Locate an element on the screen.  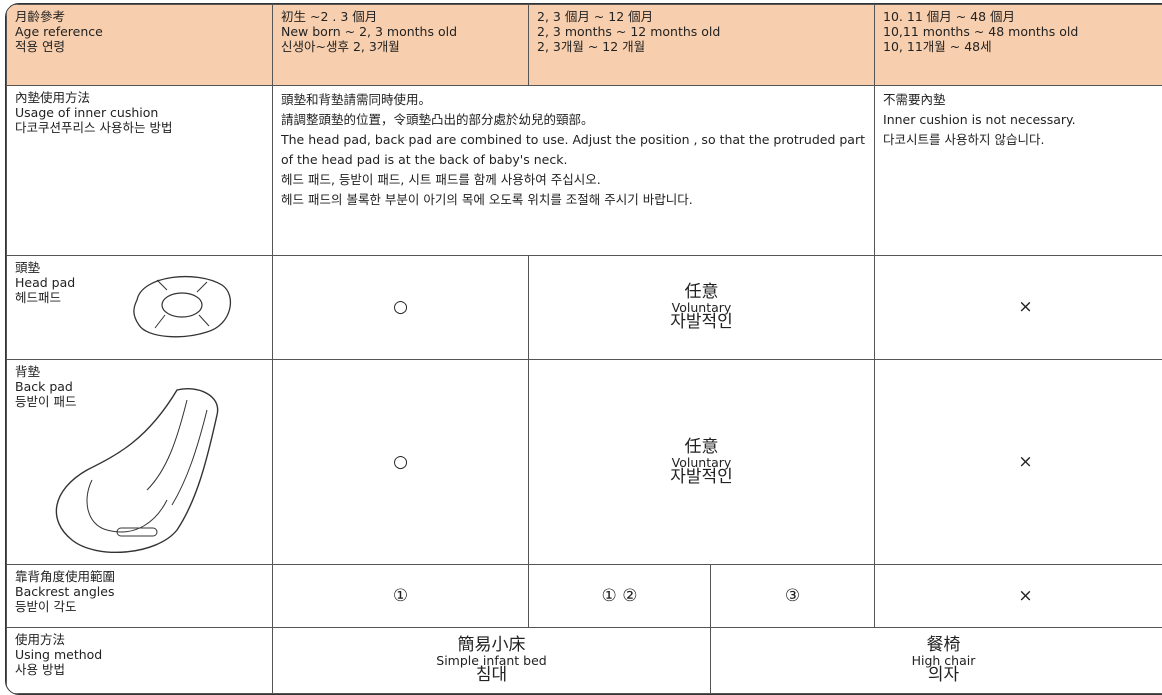
cell-text: 다코쿠션푸리스 사용하는 방법 is located at coordinates (139, 127).